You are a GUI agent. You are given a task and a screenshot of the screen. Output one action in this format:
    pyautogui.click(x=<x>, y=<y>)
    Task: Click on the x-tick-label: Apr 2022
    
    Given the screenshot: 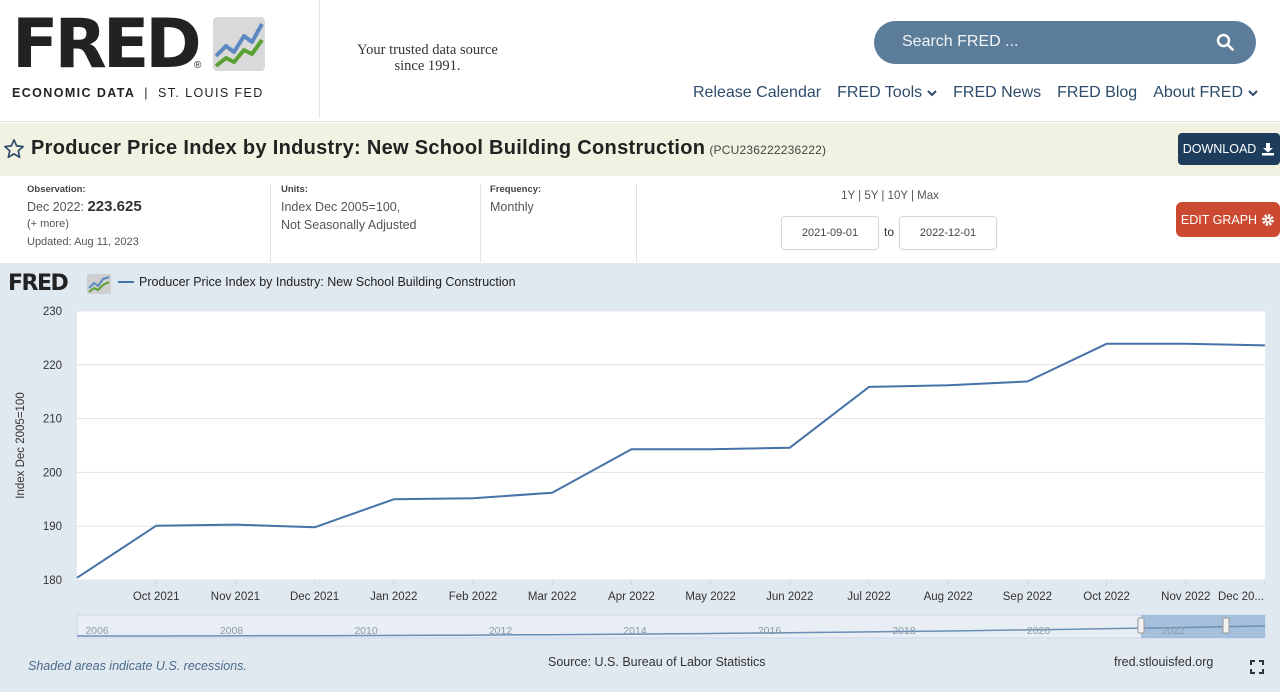 What is the action you would take?
    pyautogui.click(x=631, y=597)
    